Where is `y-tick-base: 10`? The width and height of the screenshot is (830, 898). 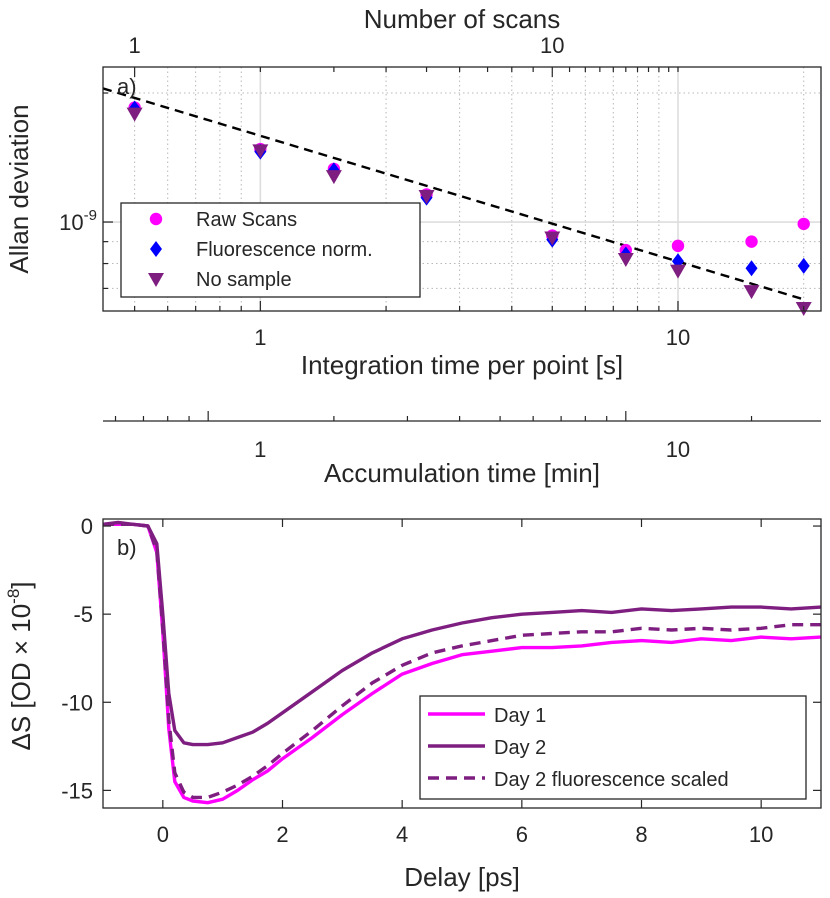 y-tick-base: 10 is located at coordinates (71, 222).